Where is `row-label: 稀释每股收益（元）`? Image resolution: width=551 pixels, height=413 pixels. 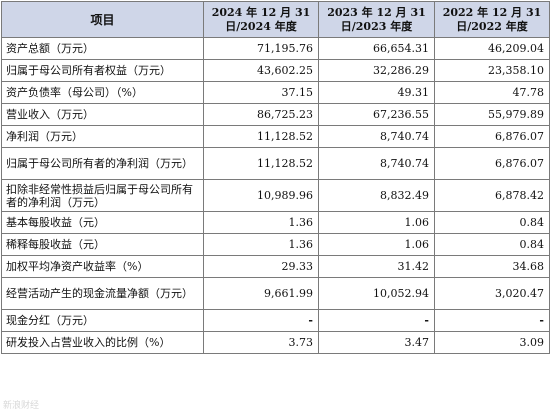
row-label: 稀释每股收益（元） is located at coordinates (102, 244).